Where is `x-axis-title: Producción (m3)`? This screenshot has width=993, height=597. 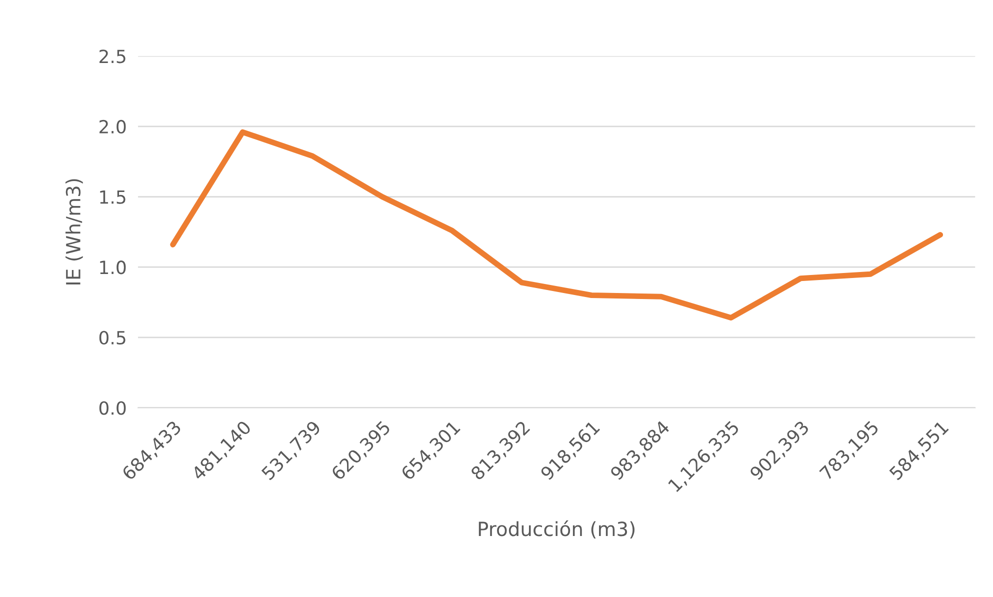
x-axis-title: Producción (m3) is located at coordinates (556, 529).